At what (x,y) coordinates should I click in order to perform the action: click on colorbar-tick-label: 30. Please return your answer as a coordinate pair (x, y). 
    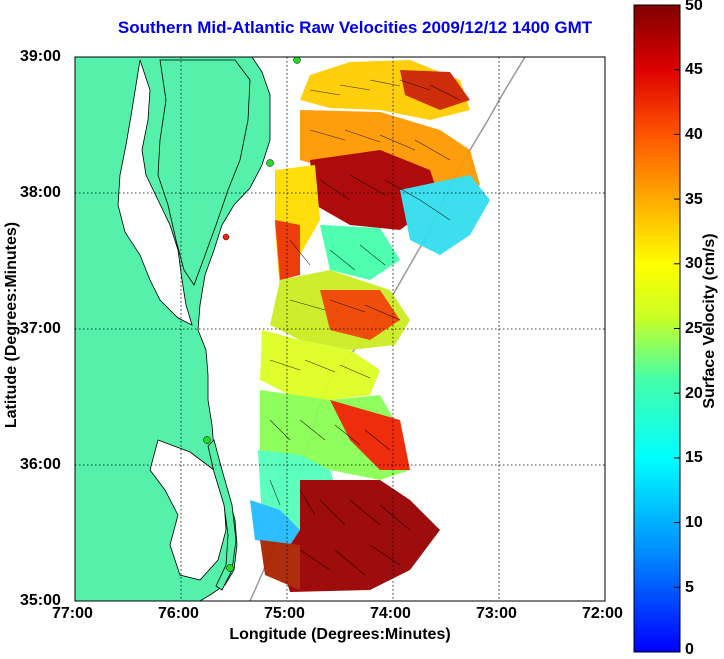
    Looking at the image, I should click on (694, 263).